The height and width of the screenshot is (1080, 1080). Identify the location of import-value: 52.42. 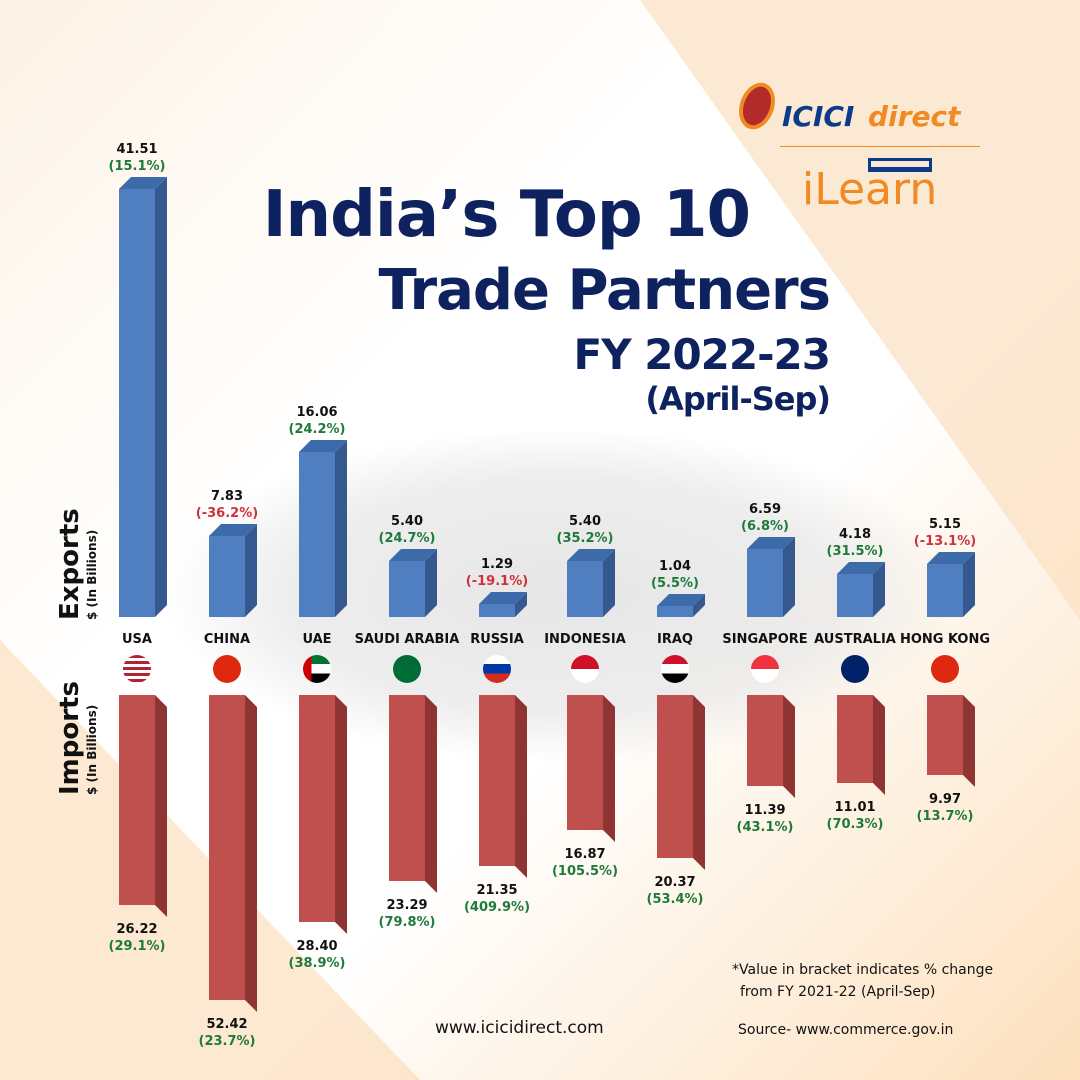
(227, 1024).